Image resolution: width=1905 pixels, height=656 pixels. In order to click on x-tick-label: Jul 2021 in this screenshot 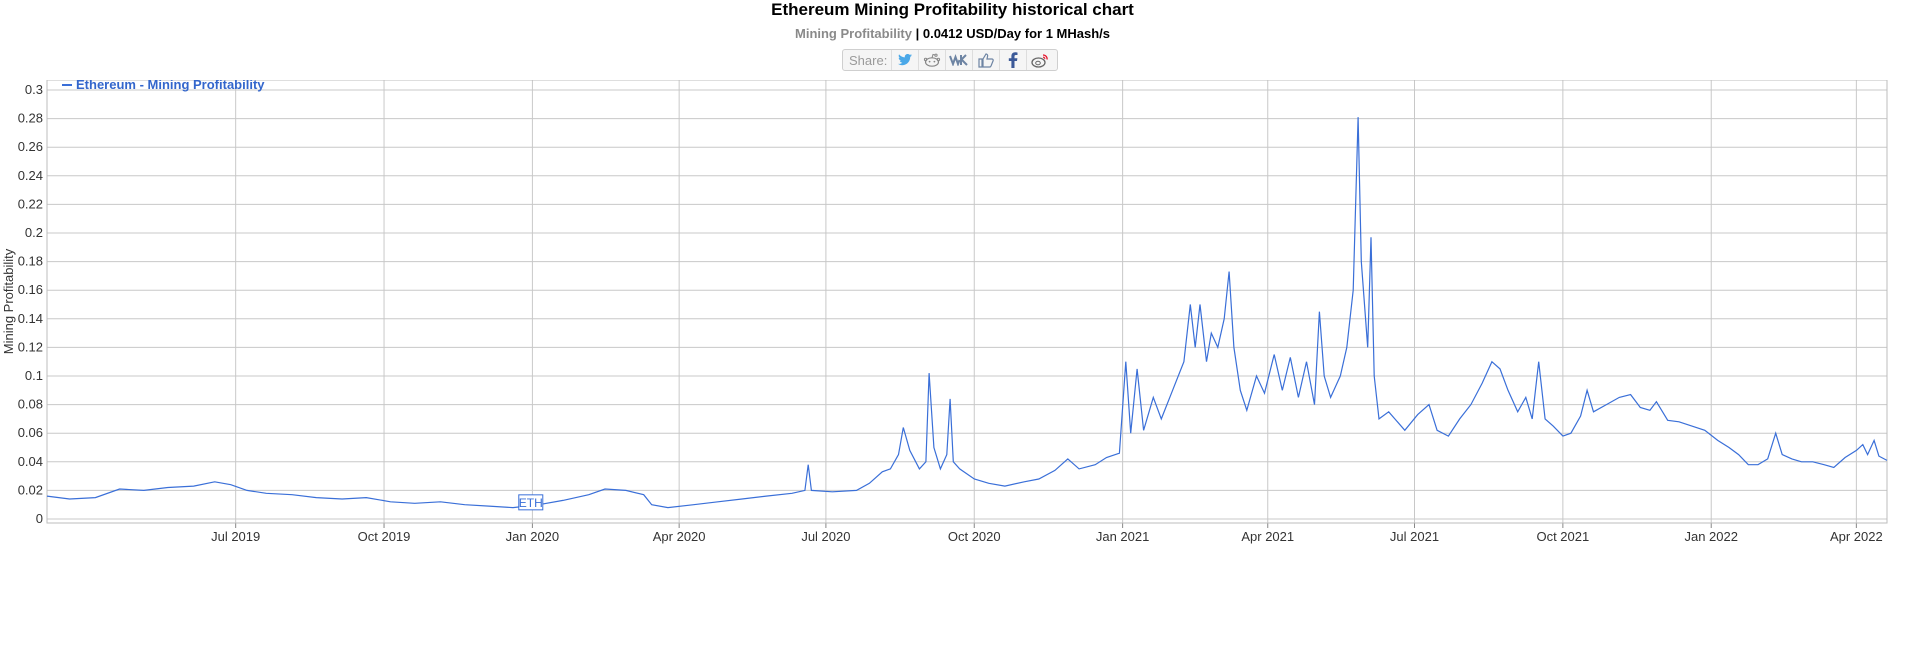, I will do `click(1414, 536)`.